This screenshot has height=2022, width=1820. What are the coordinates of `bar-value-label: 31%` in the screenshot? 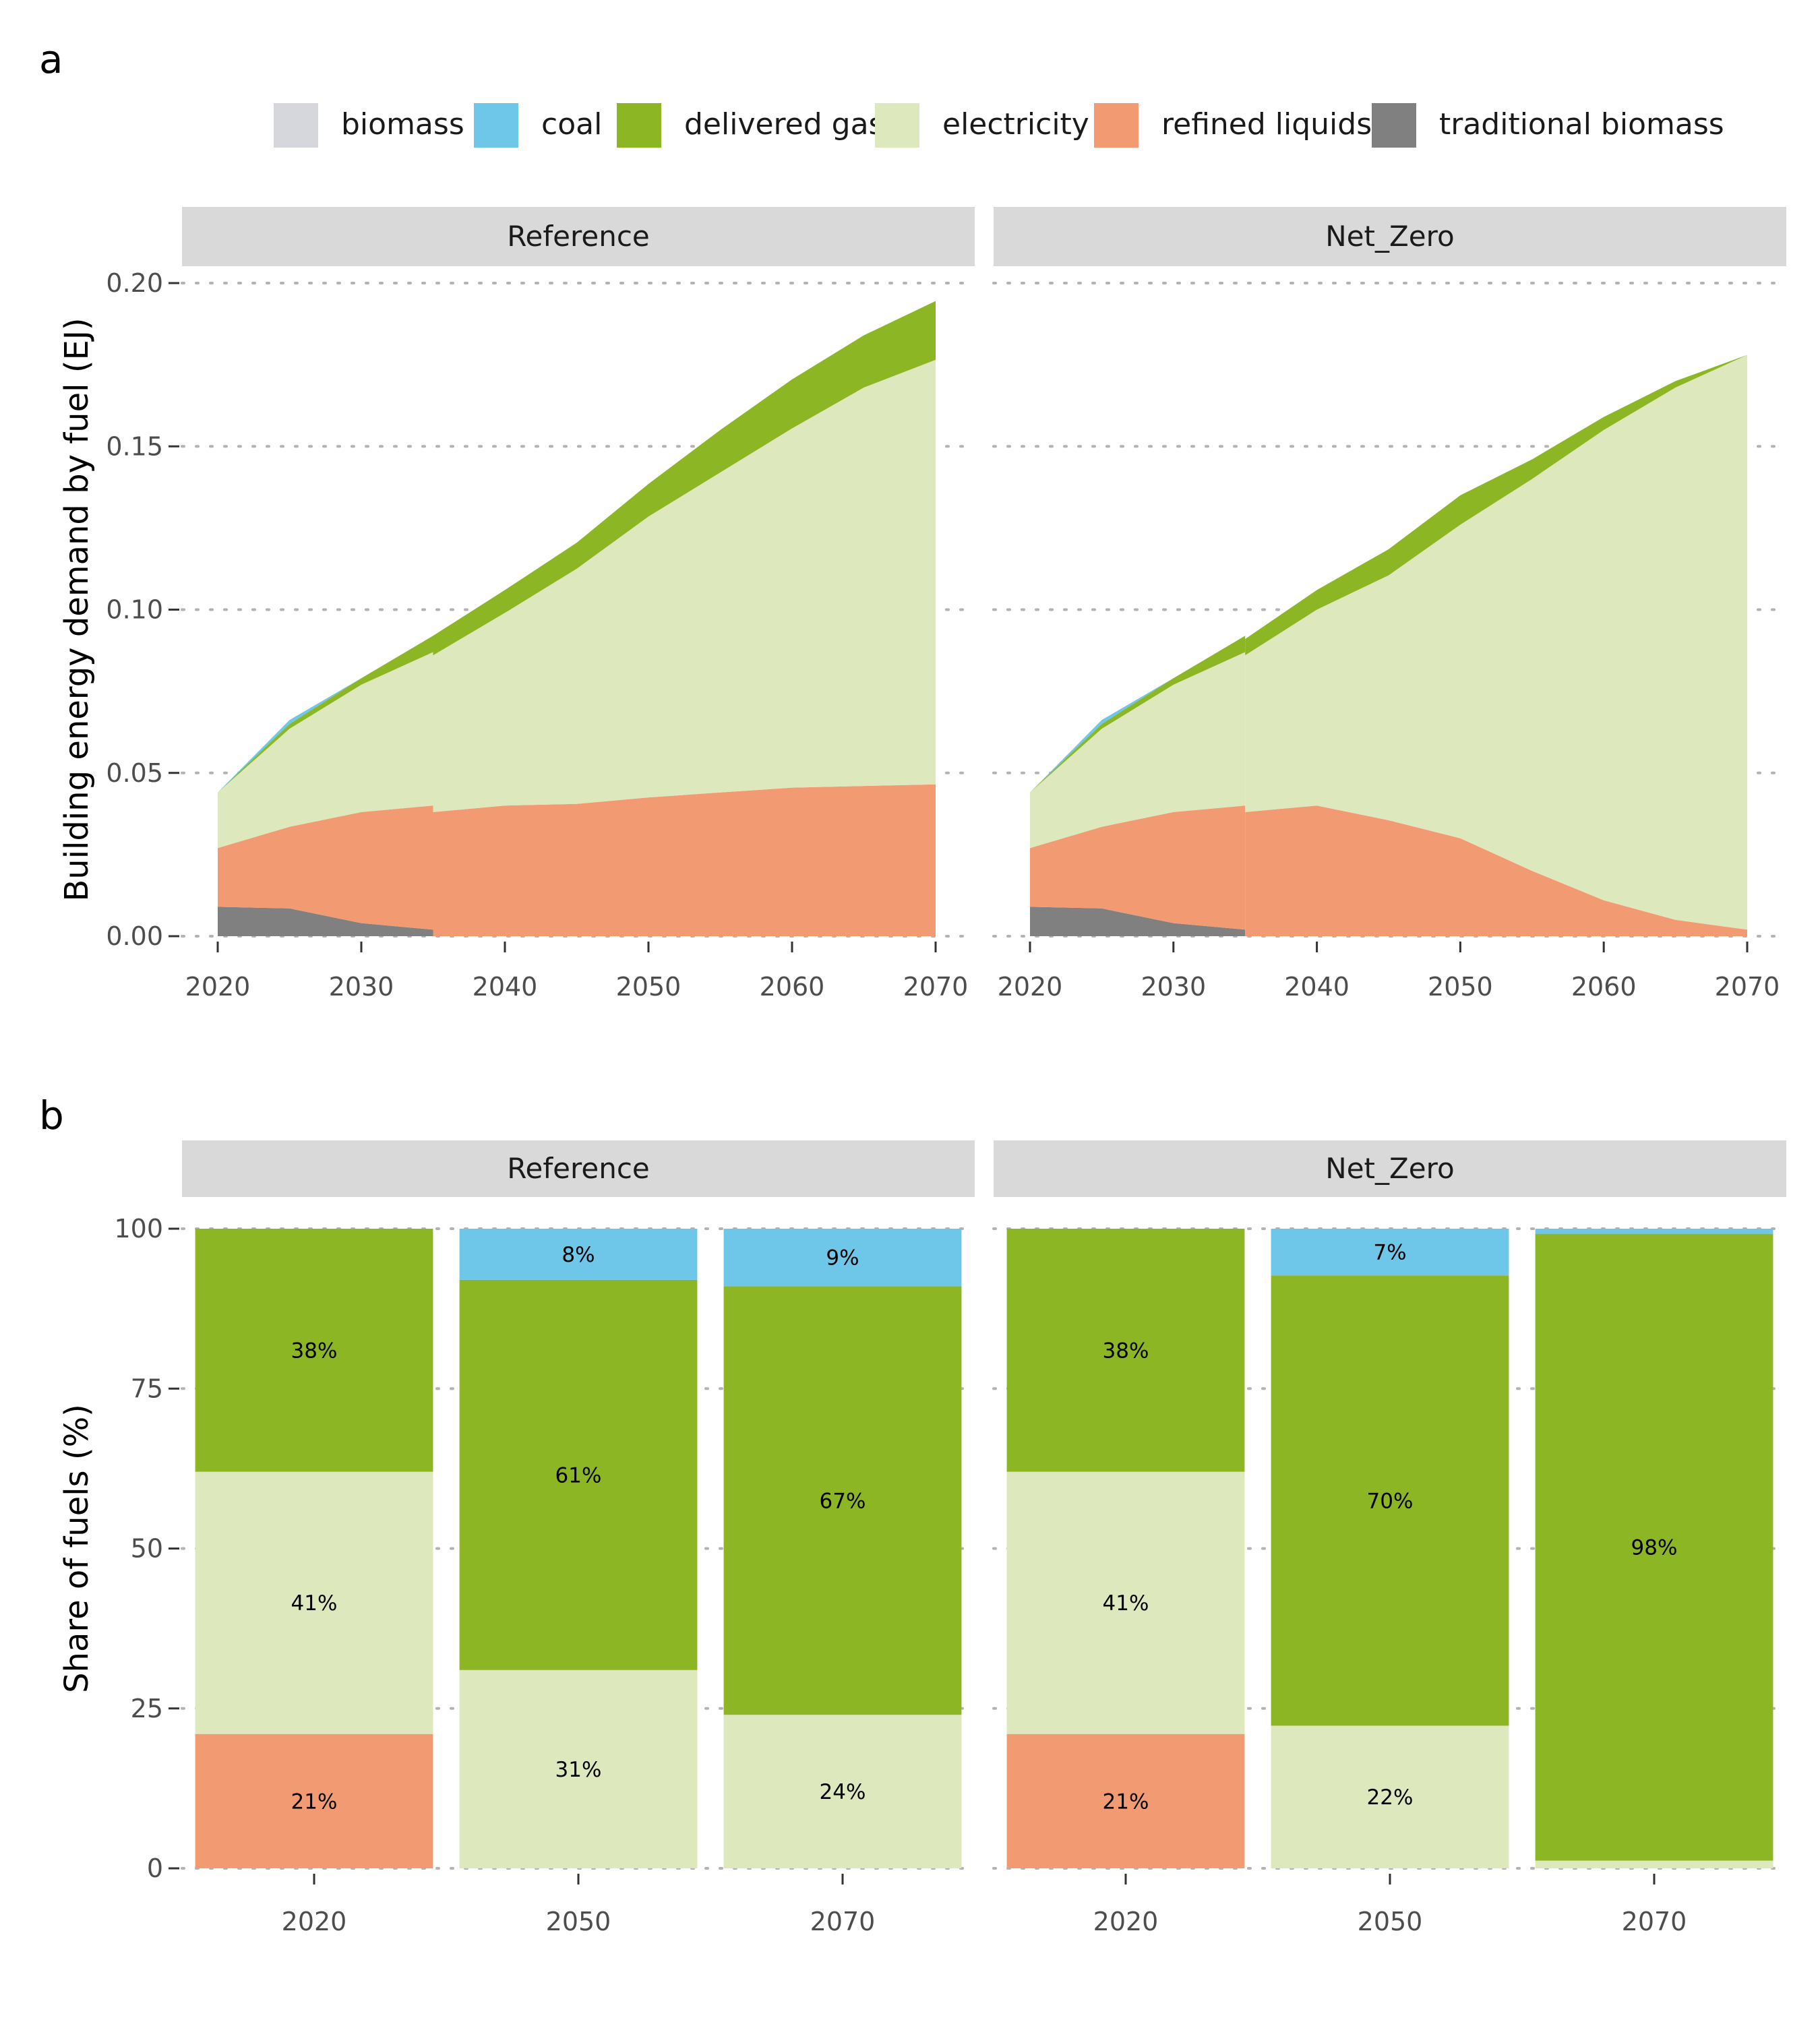 It's located at (578, 1770).